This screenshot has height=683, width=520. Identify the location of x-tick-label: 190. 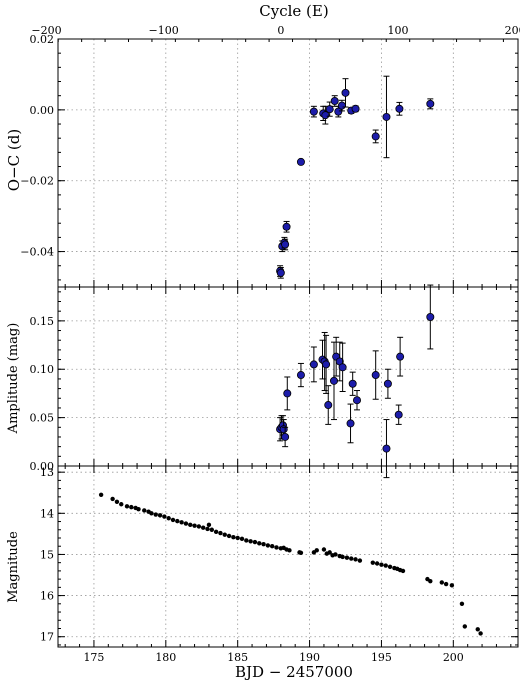
(309, 657).